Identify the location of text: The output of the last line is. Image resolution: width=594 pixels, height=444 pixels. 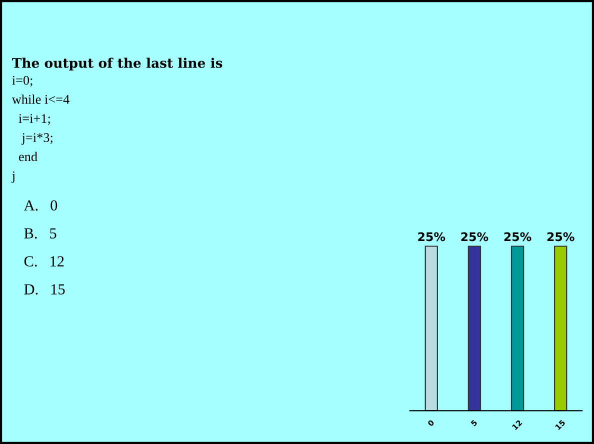
(117, 64).